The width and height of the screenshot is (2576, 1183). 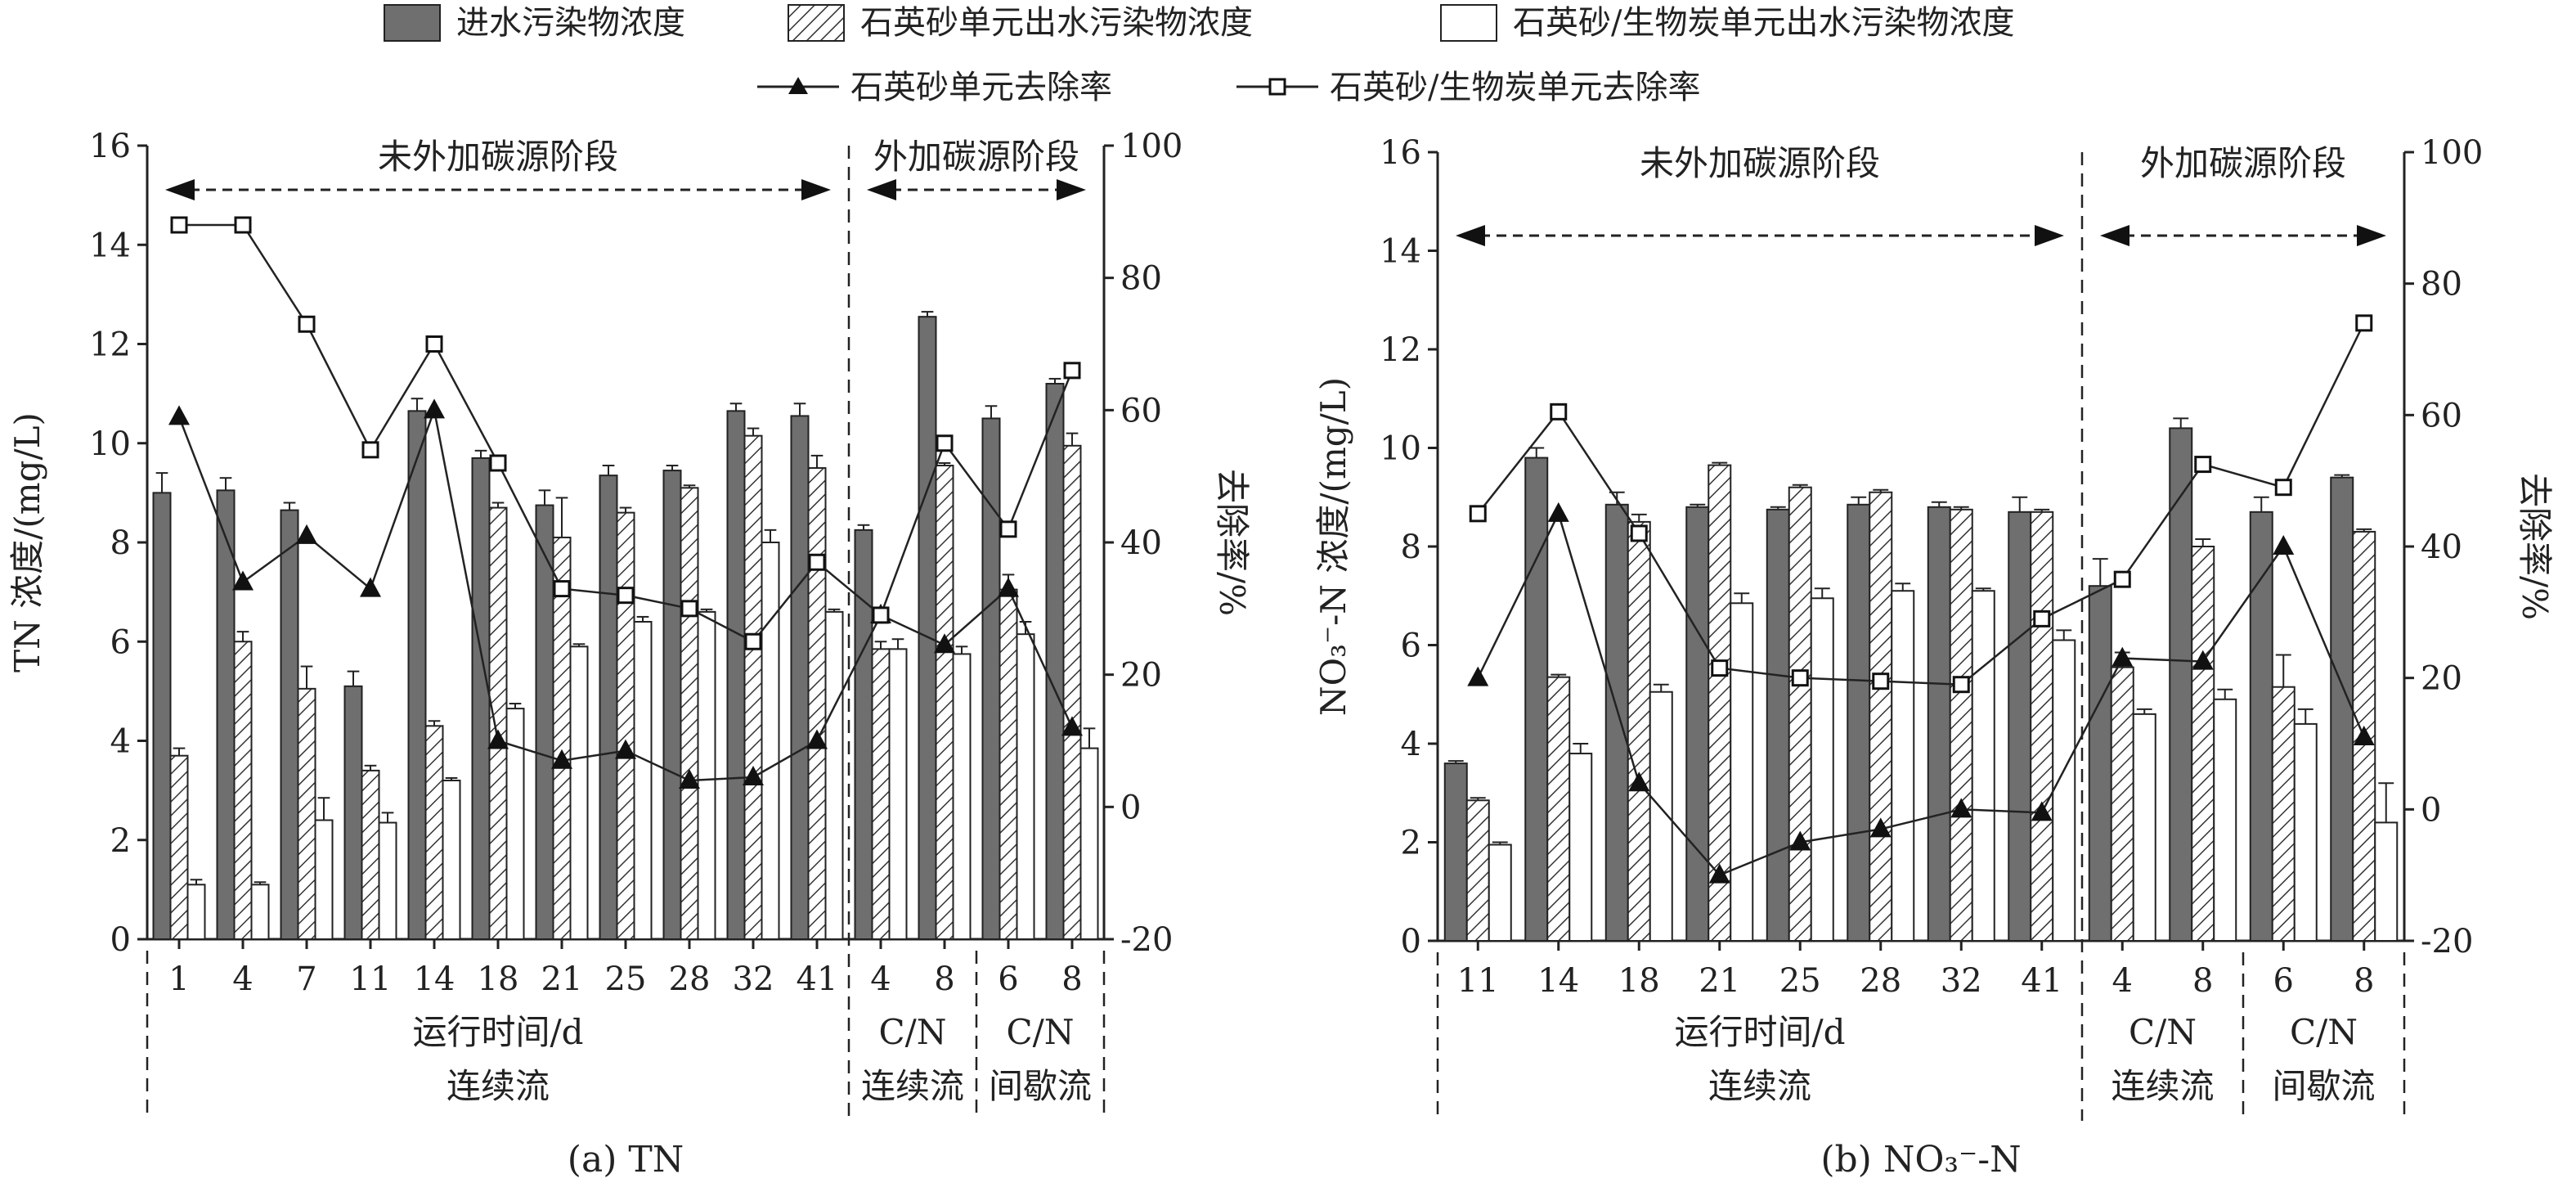 I want to click on phase-label: 外加碳源阶段, so click(x=2243, y=163).